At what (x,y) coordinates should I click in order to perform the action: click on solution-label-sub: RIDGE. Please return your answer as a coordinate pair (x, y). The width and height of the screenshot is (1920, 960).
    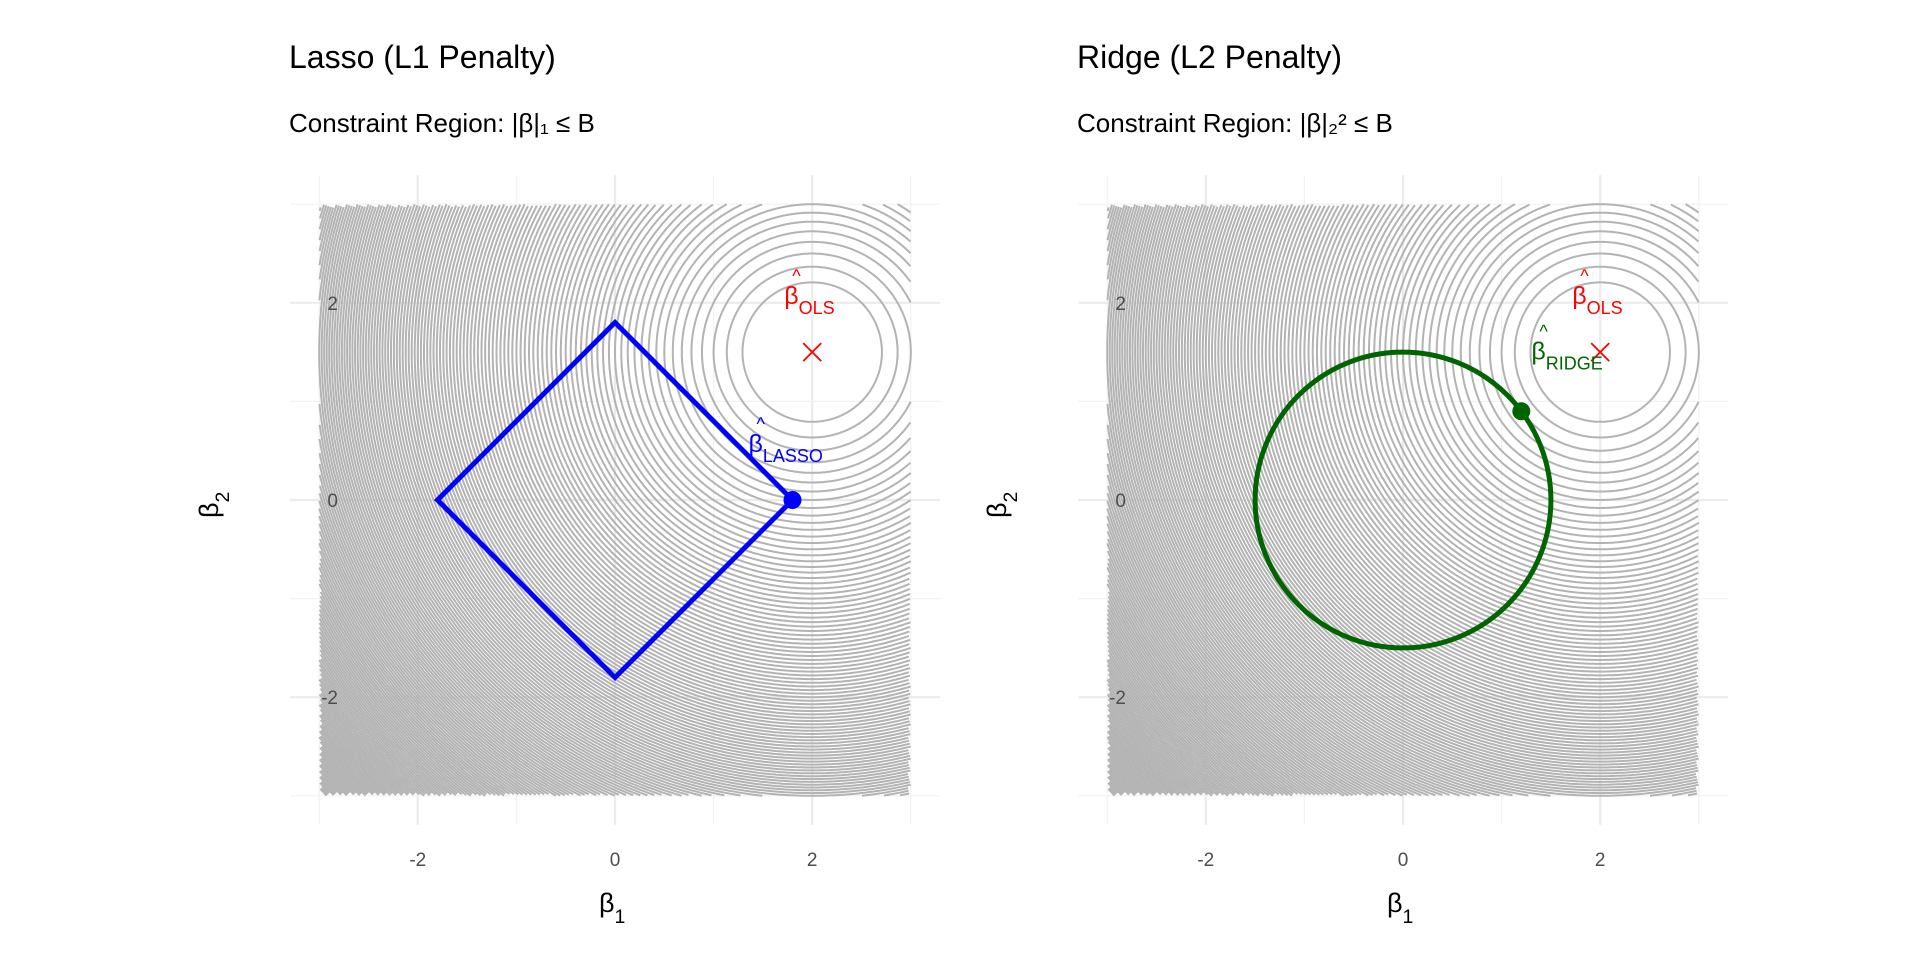
    Looking at the image, I should click on (1574, 363).